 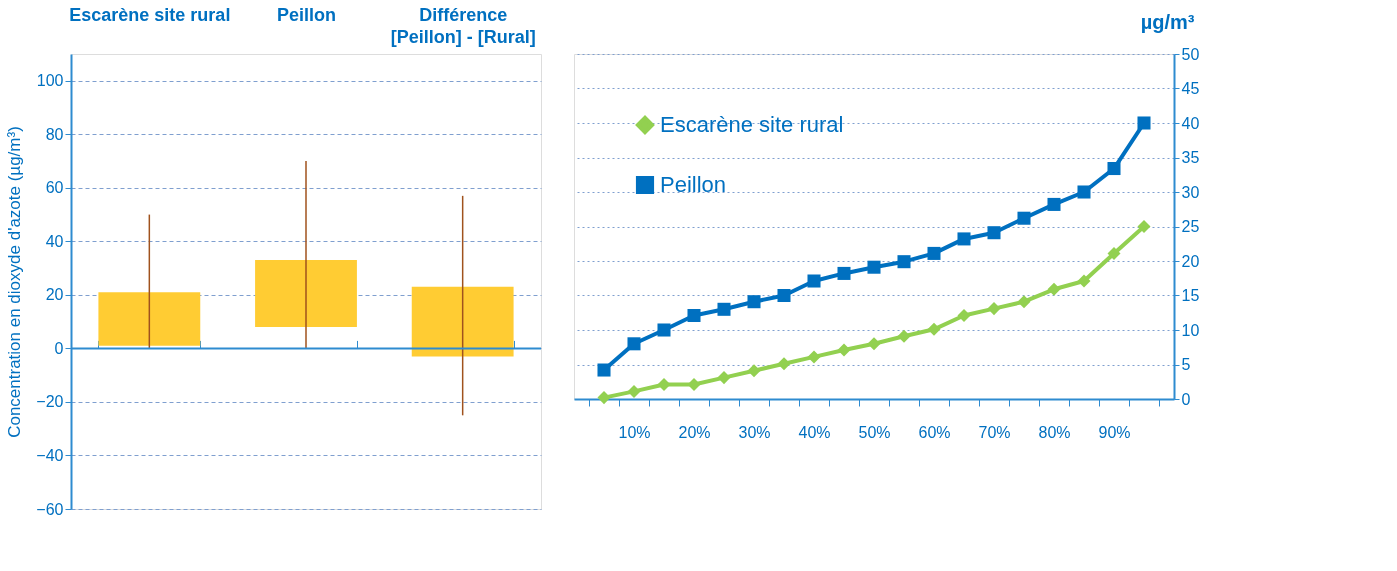 What do you see at coordinates (50, 509) in the screenshot?
I see `y-tick-label: −60` at bounding box center [50, 509].